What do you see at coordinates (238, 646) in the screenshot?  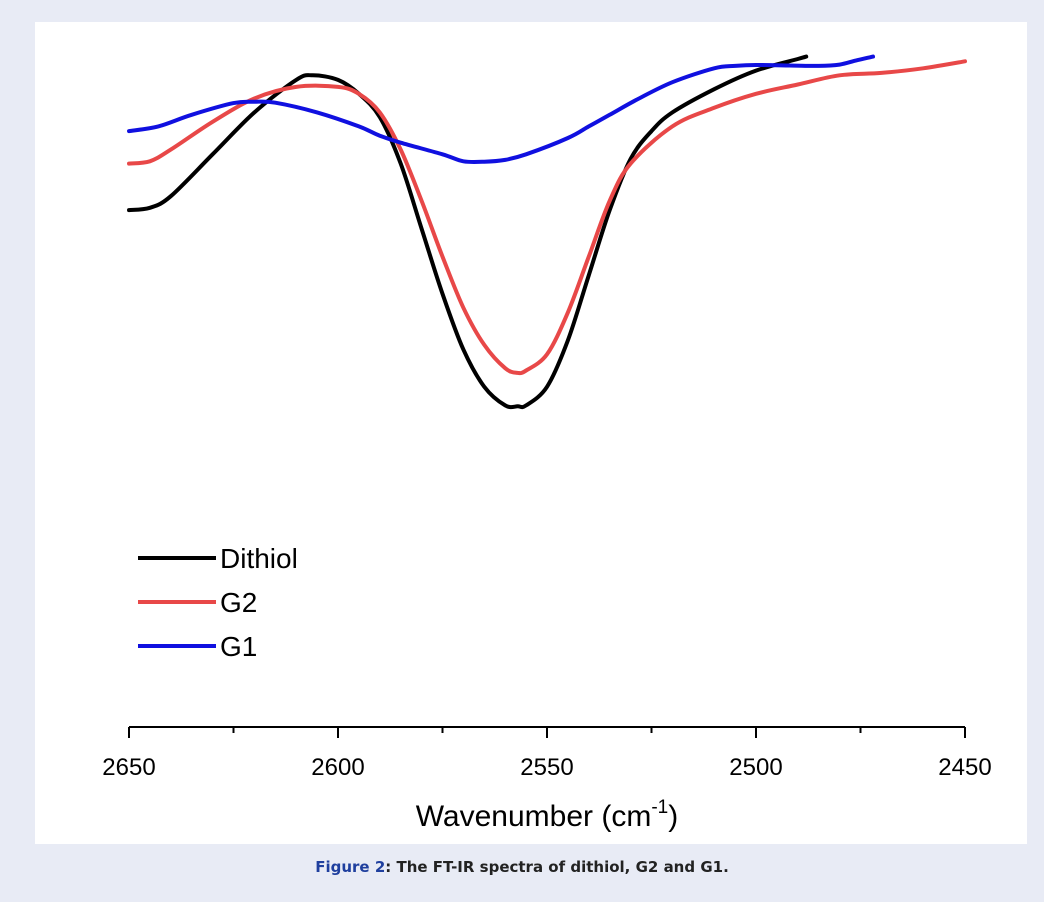 I see `legend-label-g1: G1` at bounding box center [238, 646].